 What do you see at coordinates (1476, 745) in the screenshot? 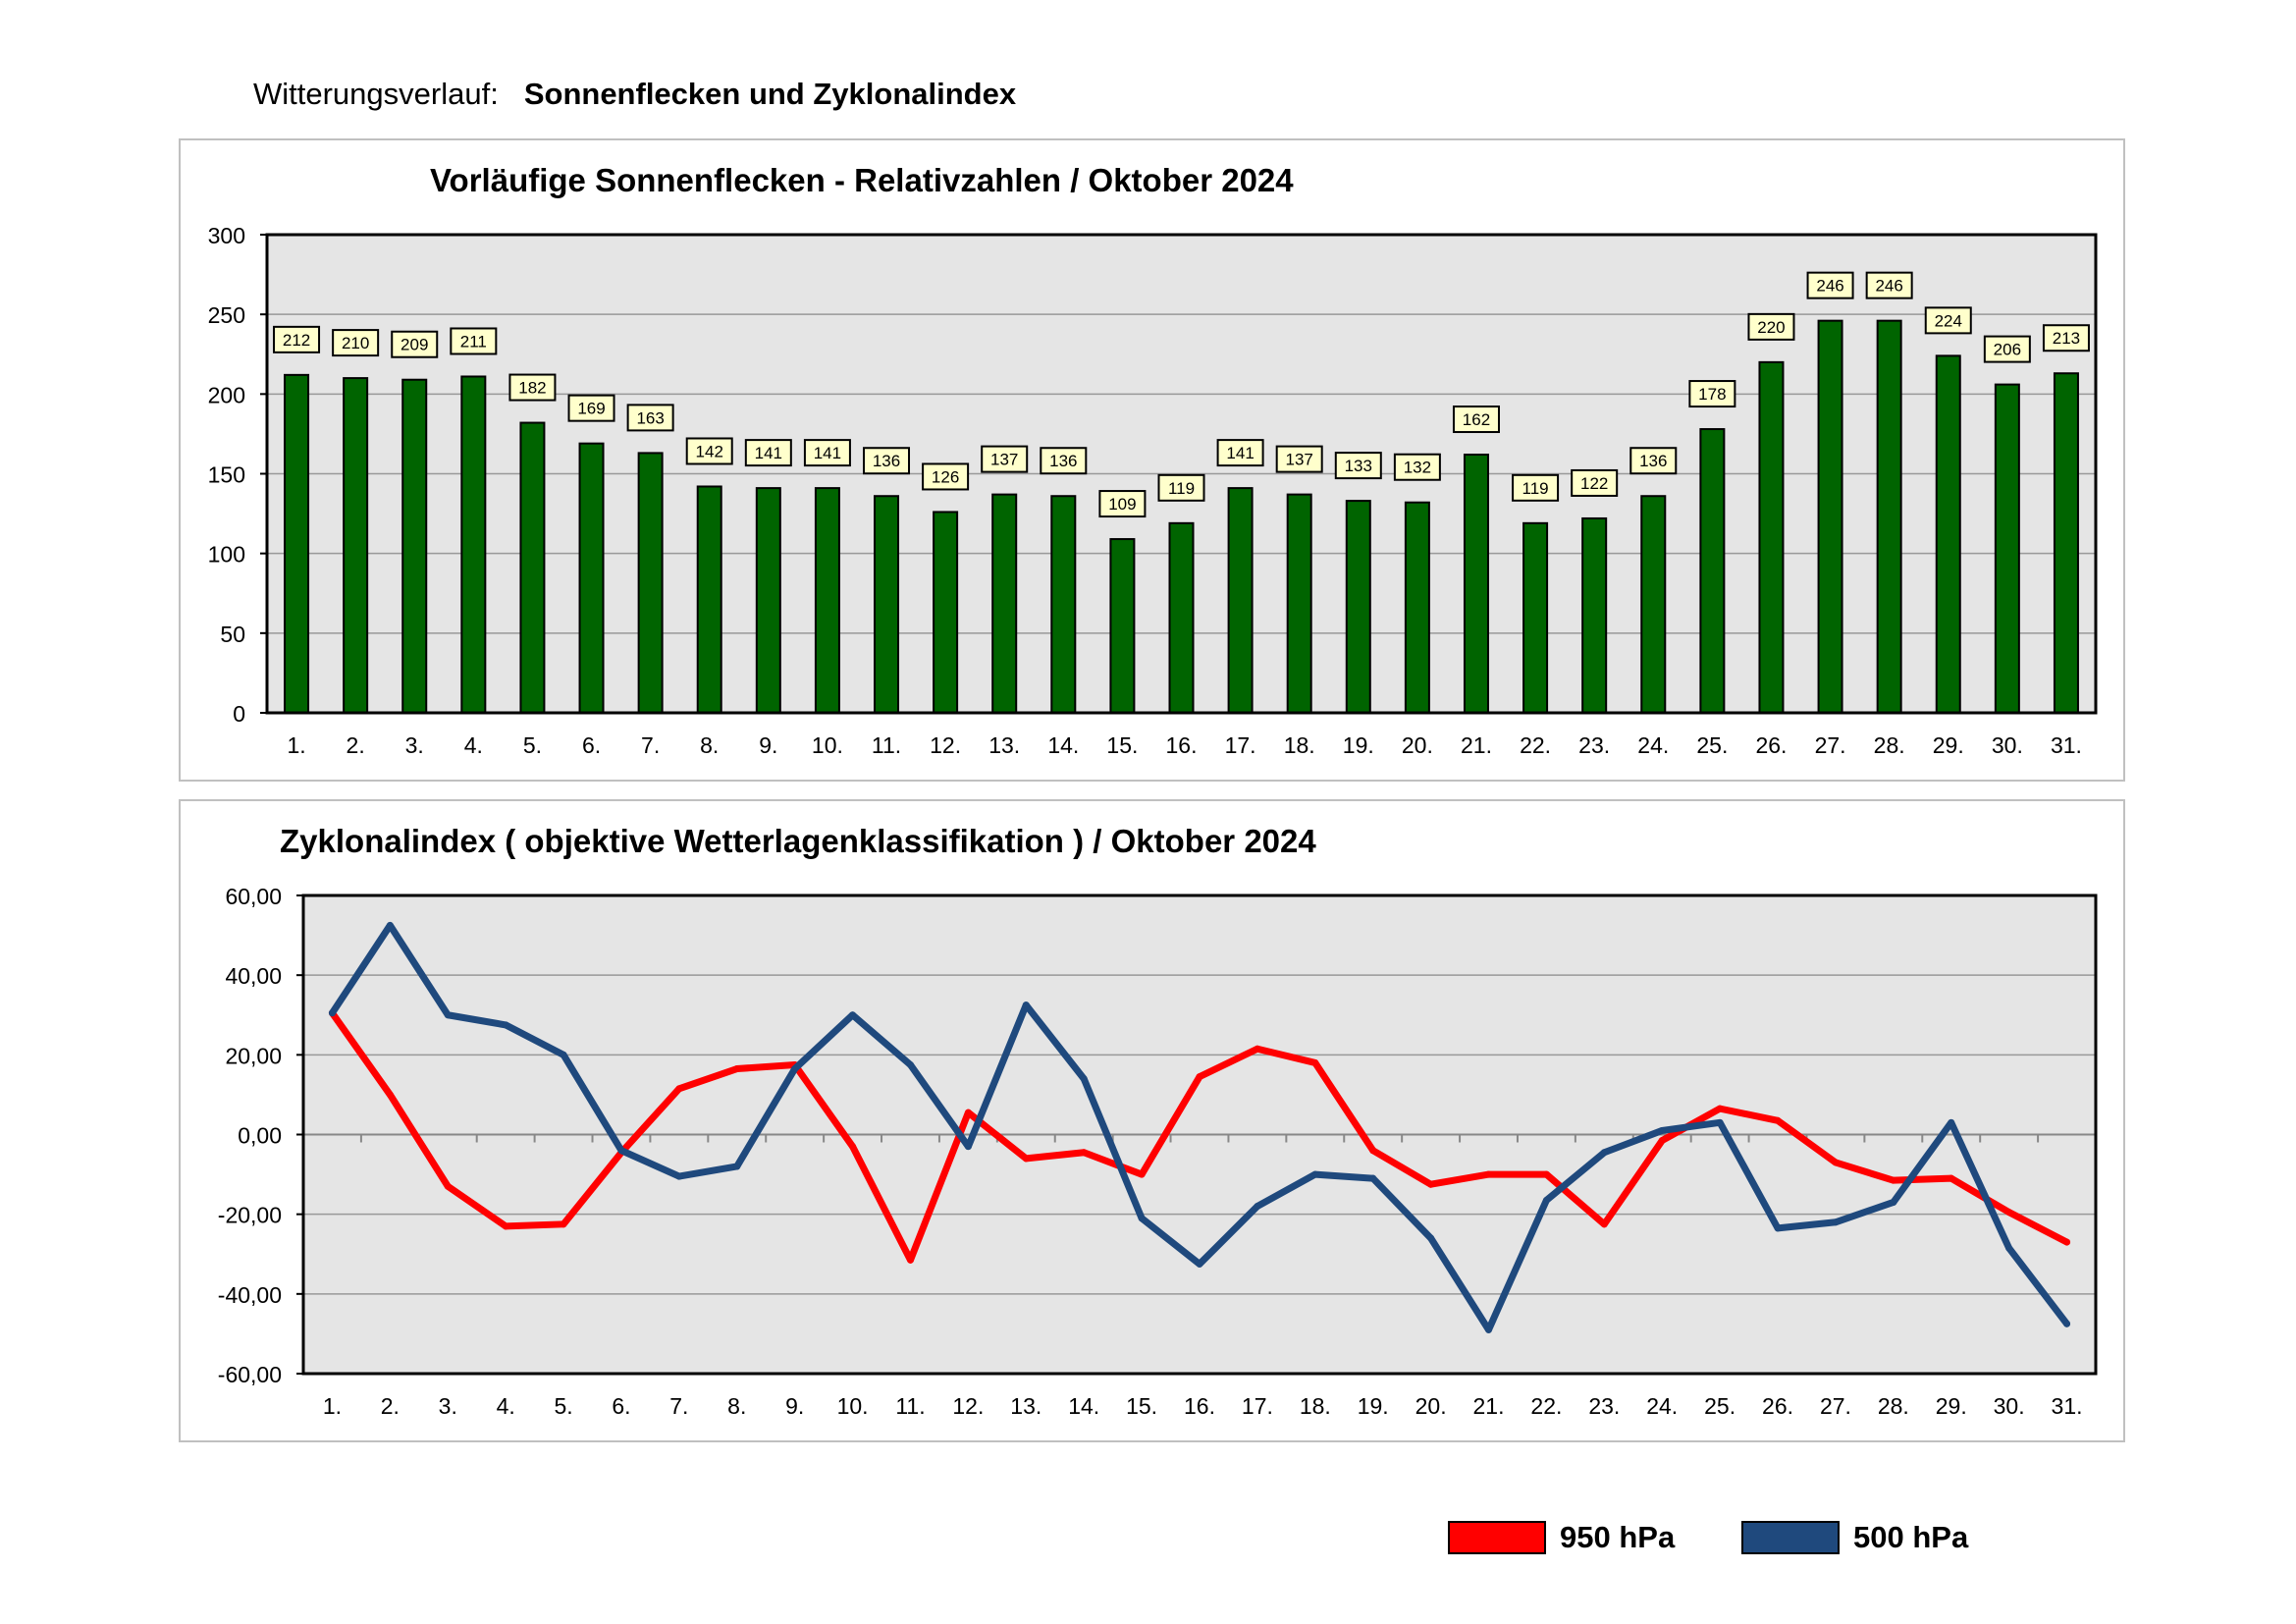
I see `x-tick-label: 21.` at bounding box center [1476, 745].